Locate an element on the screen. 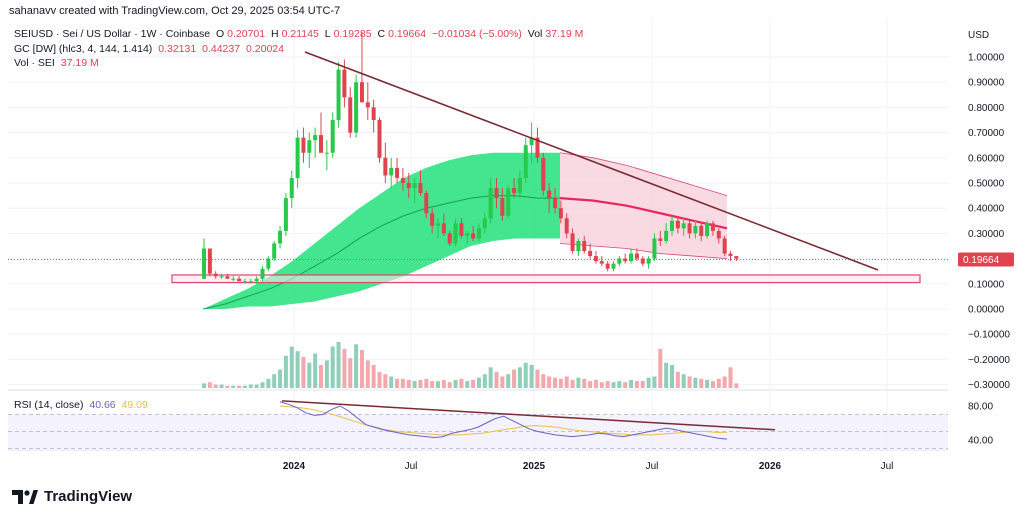 The height and width of the screenshot is (521, 1024). gc-value-2: 0.44237 is located at coordinates (221, 49).